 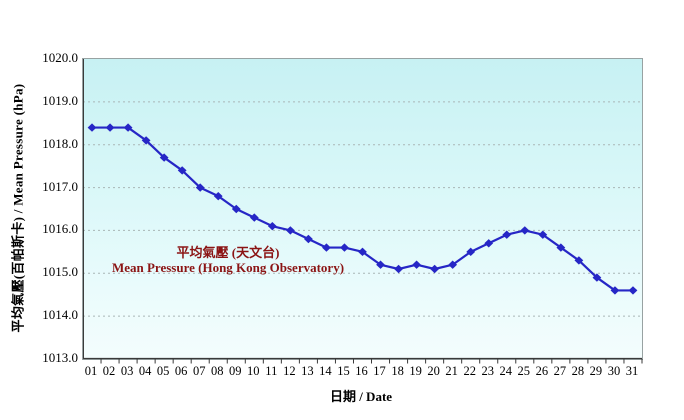 I want to click on y-tick-label: 1015.0, so click(x=60, y=272).